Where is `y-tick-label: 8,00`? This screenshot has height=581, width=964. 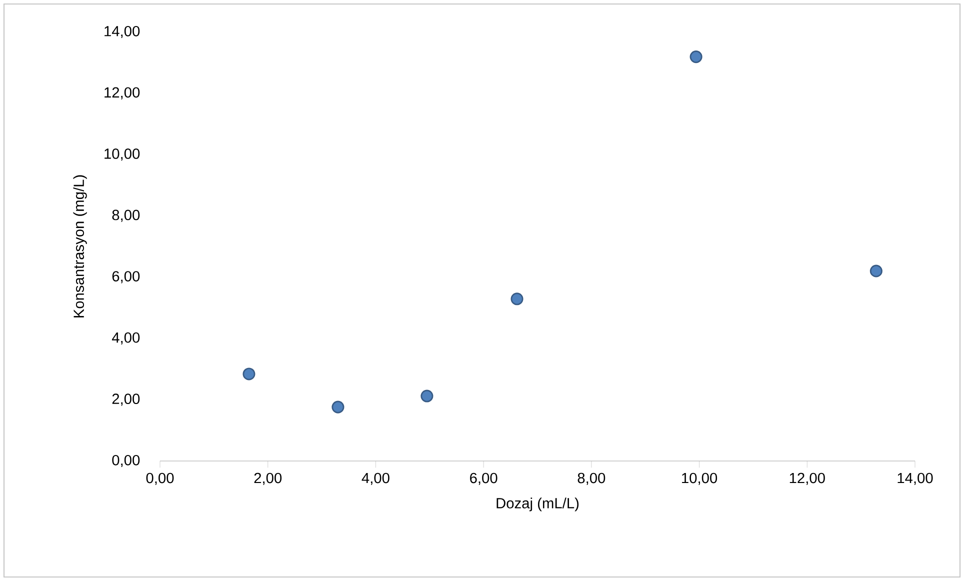 y-tick-label: 8,00 is located at coordinates (126, 216).